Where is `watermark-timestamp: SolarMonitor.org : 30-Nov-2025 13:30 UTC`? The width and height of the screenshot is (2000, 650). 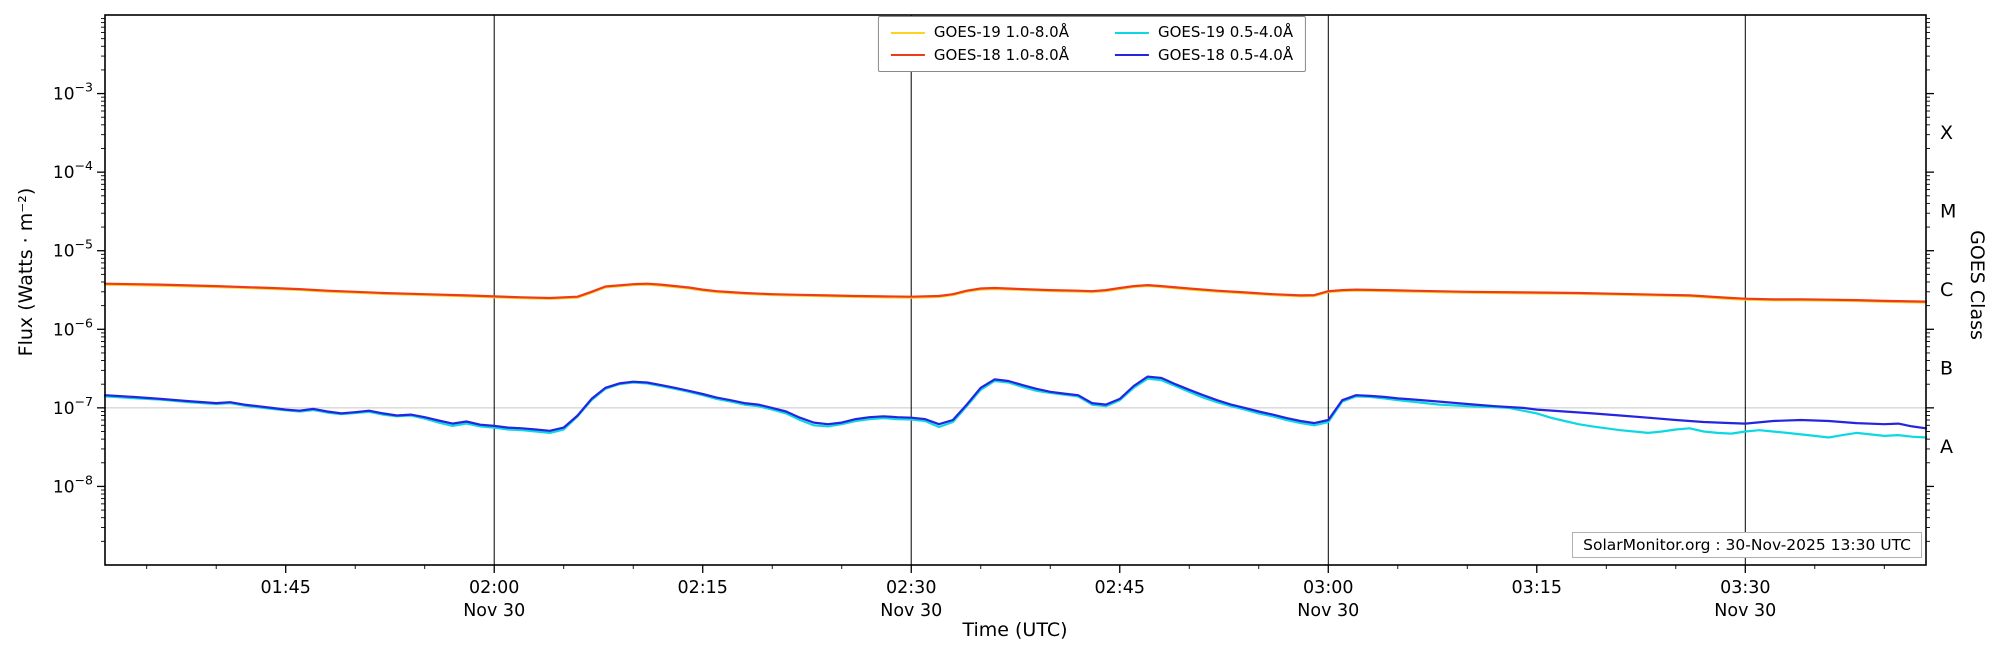 watermark-timestamp: SolarMonitor.org : 30-Nov-2025 13:30 UTC is located at coordinates (1747, 545).